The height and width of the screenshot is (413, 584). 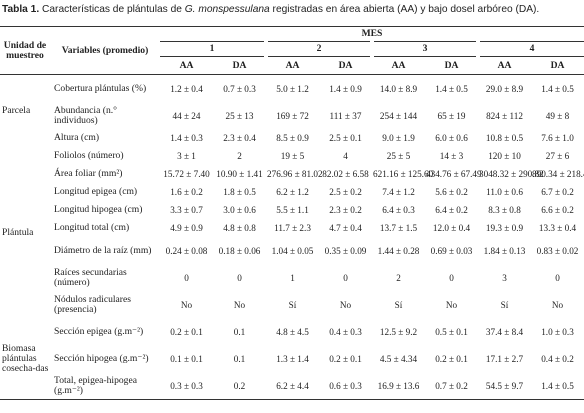 I want to click on cell-value: 44 ± 24, so click(x=186, y=115).